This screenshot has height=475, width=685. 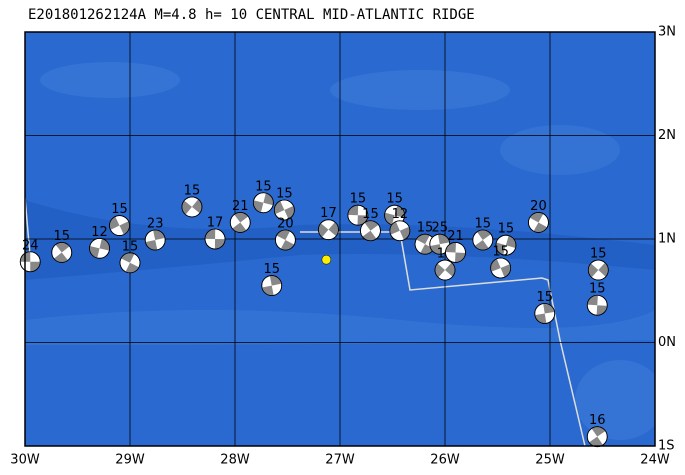 I want to click on depth-label: 25, so click(x=439, y=228).